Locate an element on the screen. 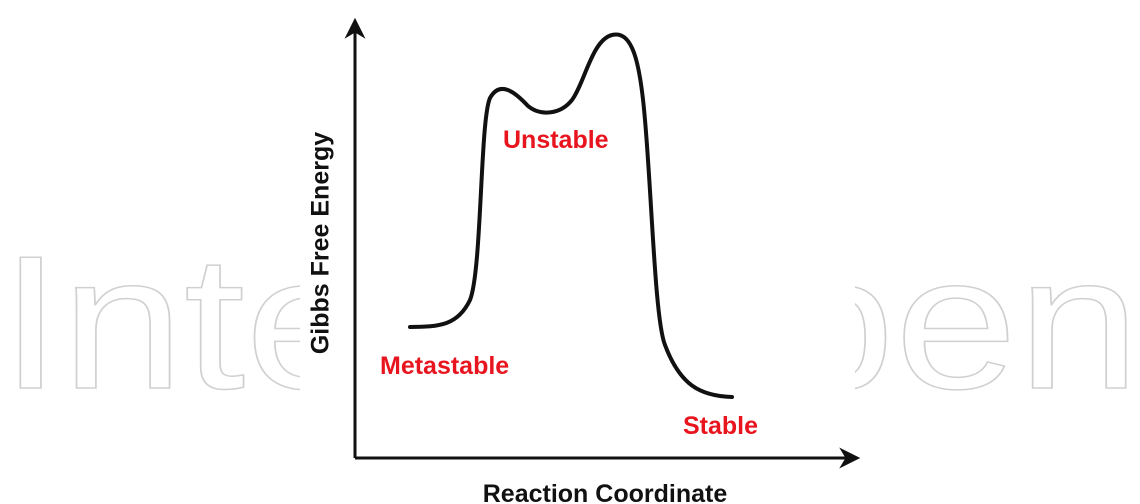 The image size is (1140, 504). unstable-label: Unstable is located at coordinates (556, 140).